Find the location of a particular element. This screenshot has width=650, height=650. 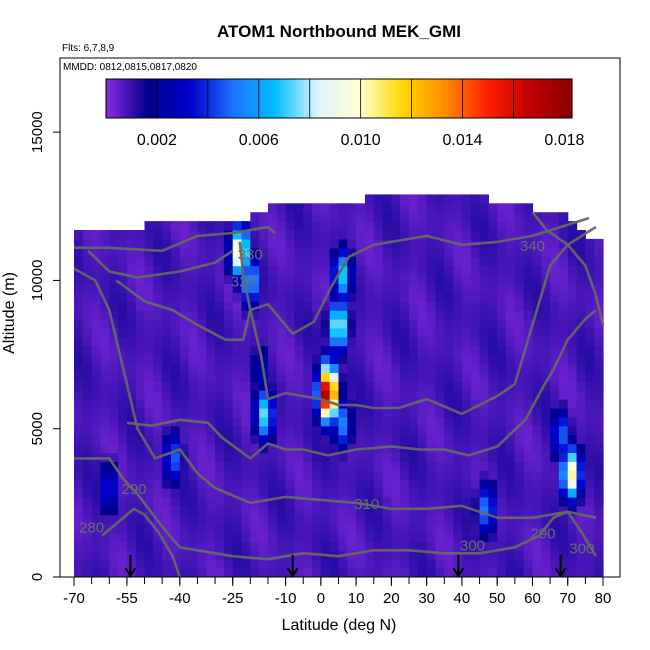

x-axis-label: Latitude (deg N) is located at coordinates (339, 625).